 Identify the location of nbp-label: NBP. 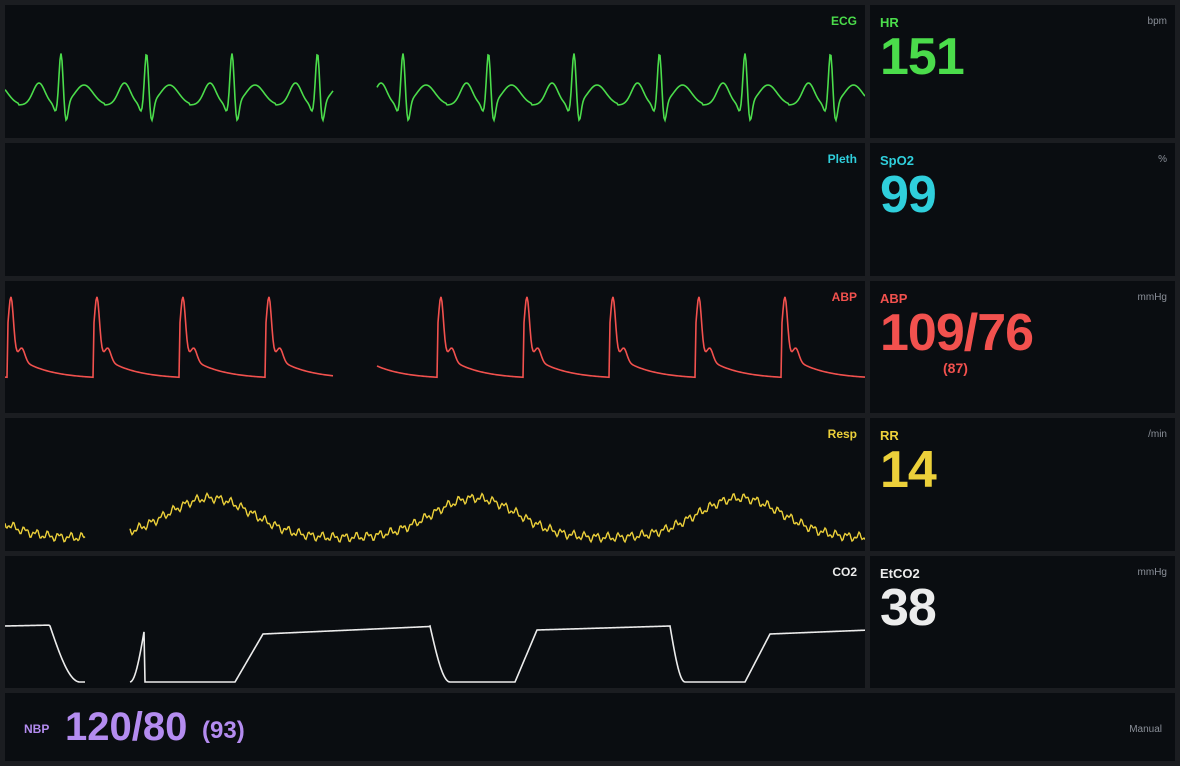
(37, 729).